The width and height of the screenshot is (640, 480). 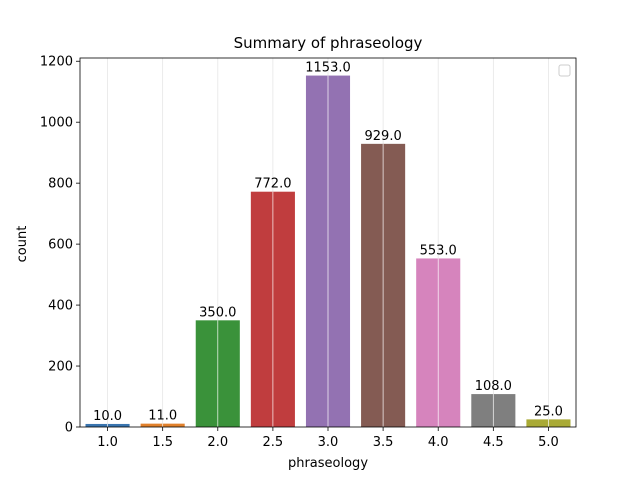 I want to click on bar-value-label: 108.0, so click(x=493, y=386).